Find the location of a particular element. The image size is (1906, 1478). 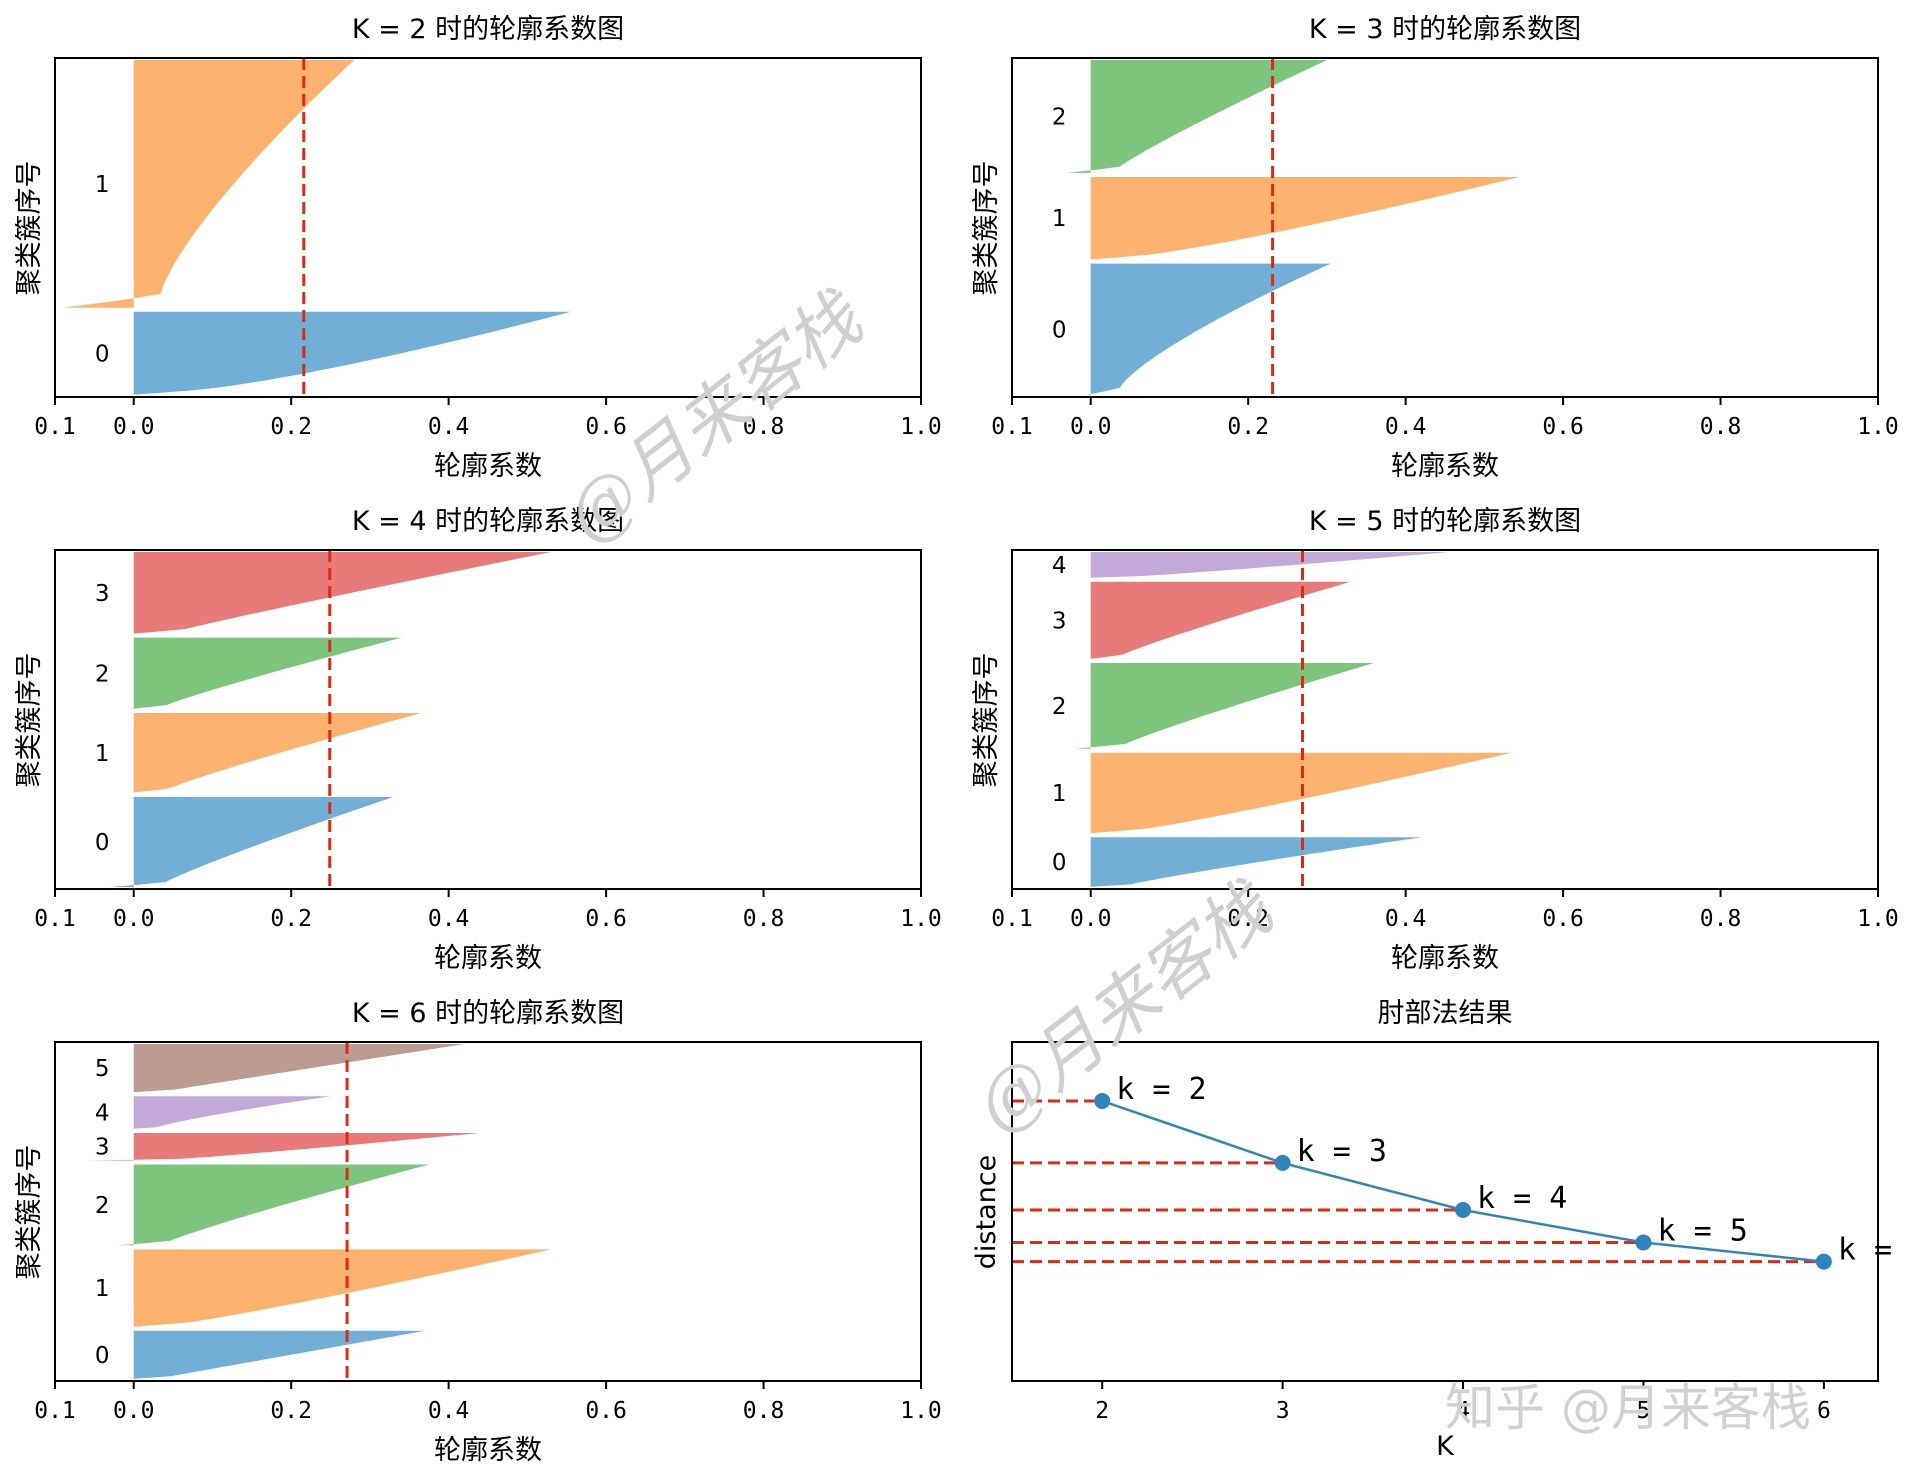

elbow-marks: k = 2 k = 3 k = 4 k = 5 k = 6 is located at coordinates (1459, 1171).